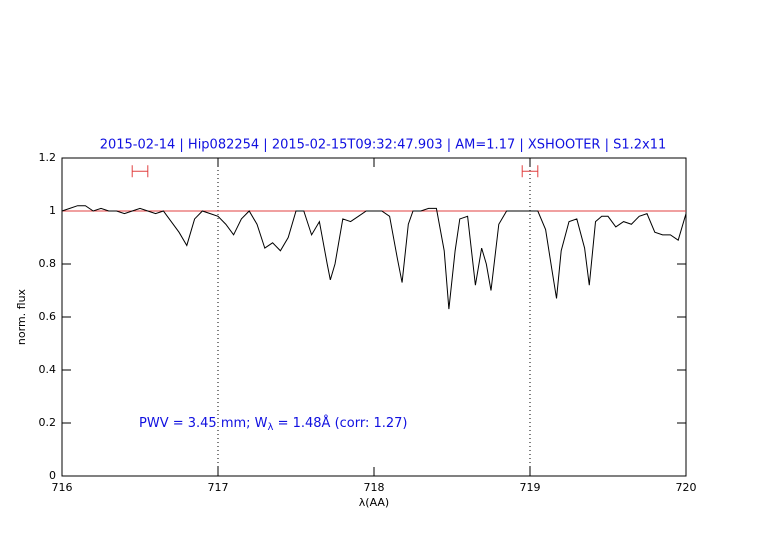 The height and width of the screenshot is (542, 782). I want to click on x-tick-label: 718, so click(374, 487).